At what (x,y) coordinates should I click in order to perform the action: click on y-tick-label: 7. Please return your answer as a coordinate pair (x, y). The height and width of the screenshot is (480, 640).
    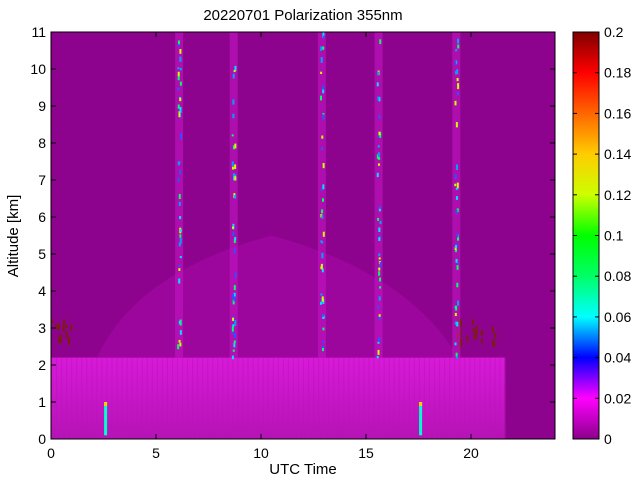
    Looking at the image, I should click on (42, 180).